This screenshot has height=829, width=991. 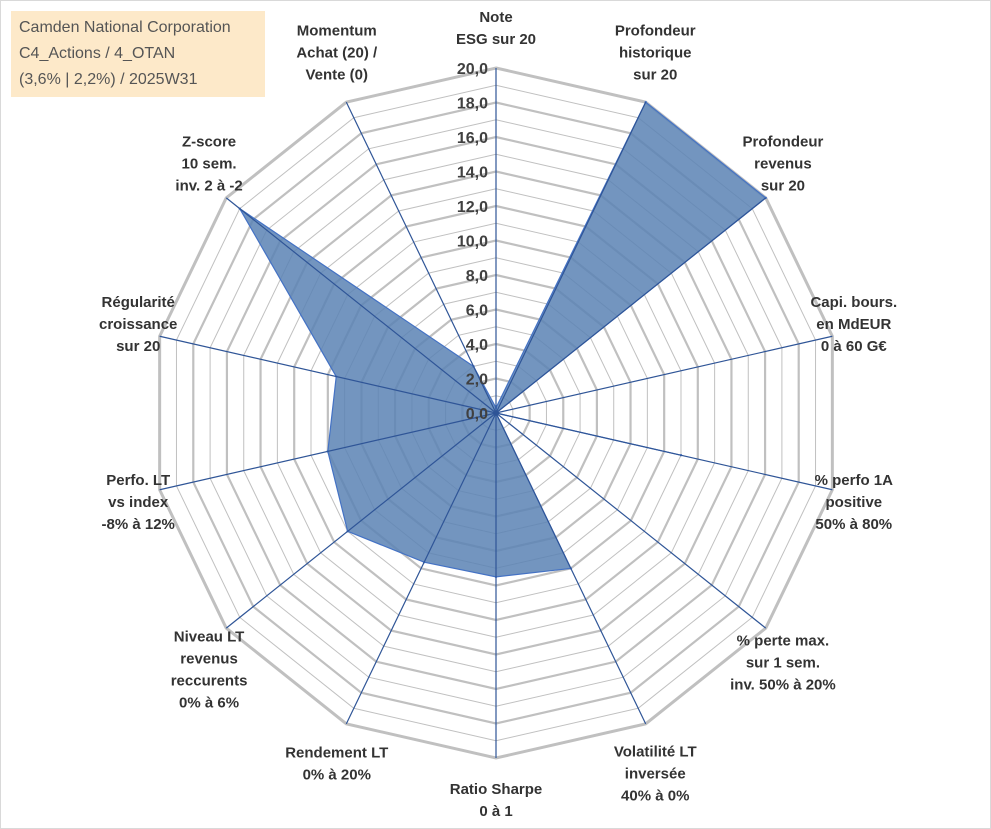 I want to click on axis-label-line: 0 à 1, so click(x=495, y=811).